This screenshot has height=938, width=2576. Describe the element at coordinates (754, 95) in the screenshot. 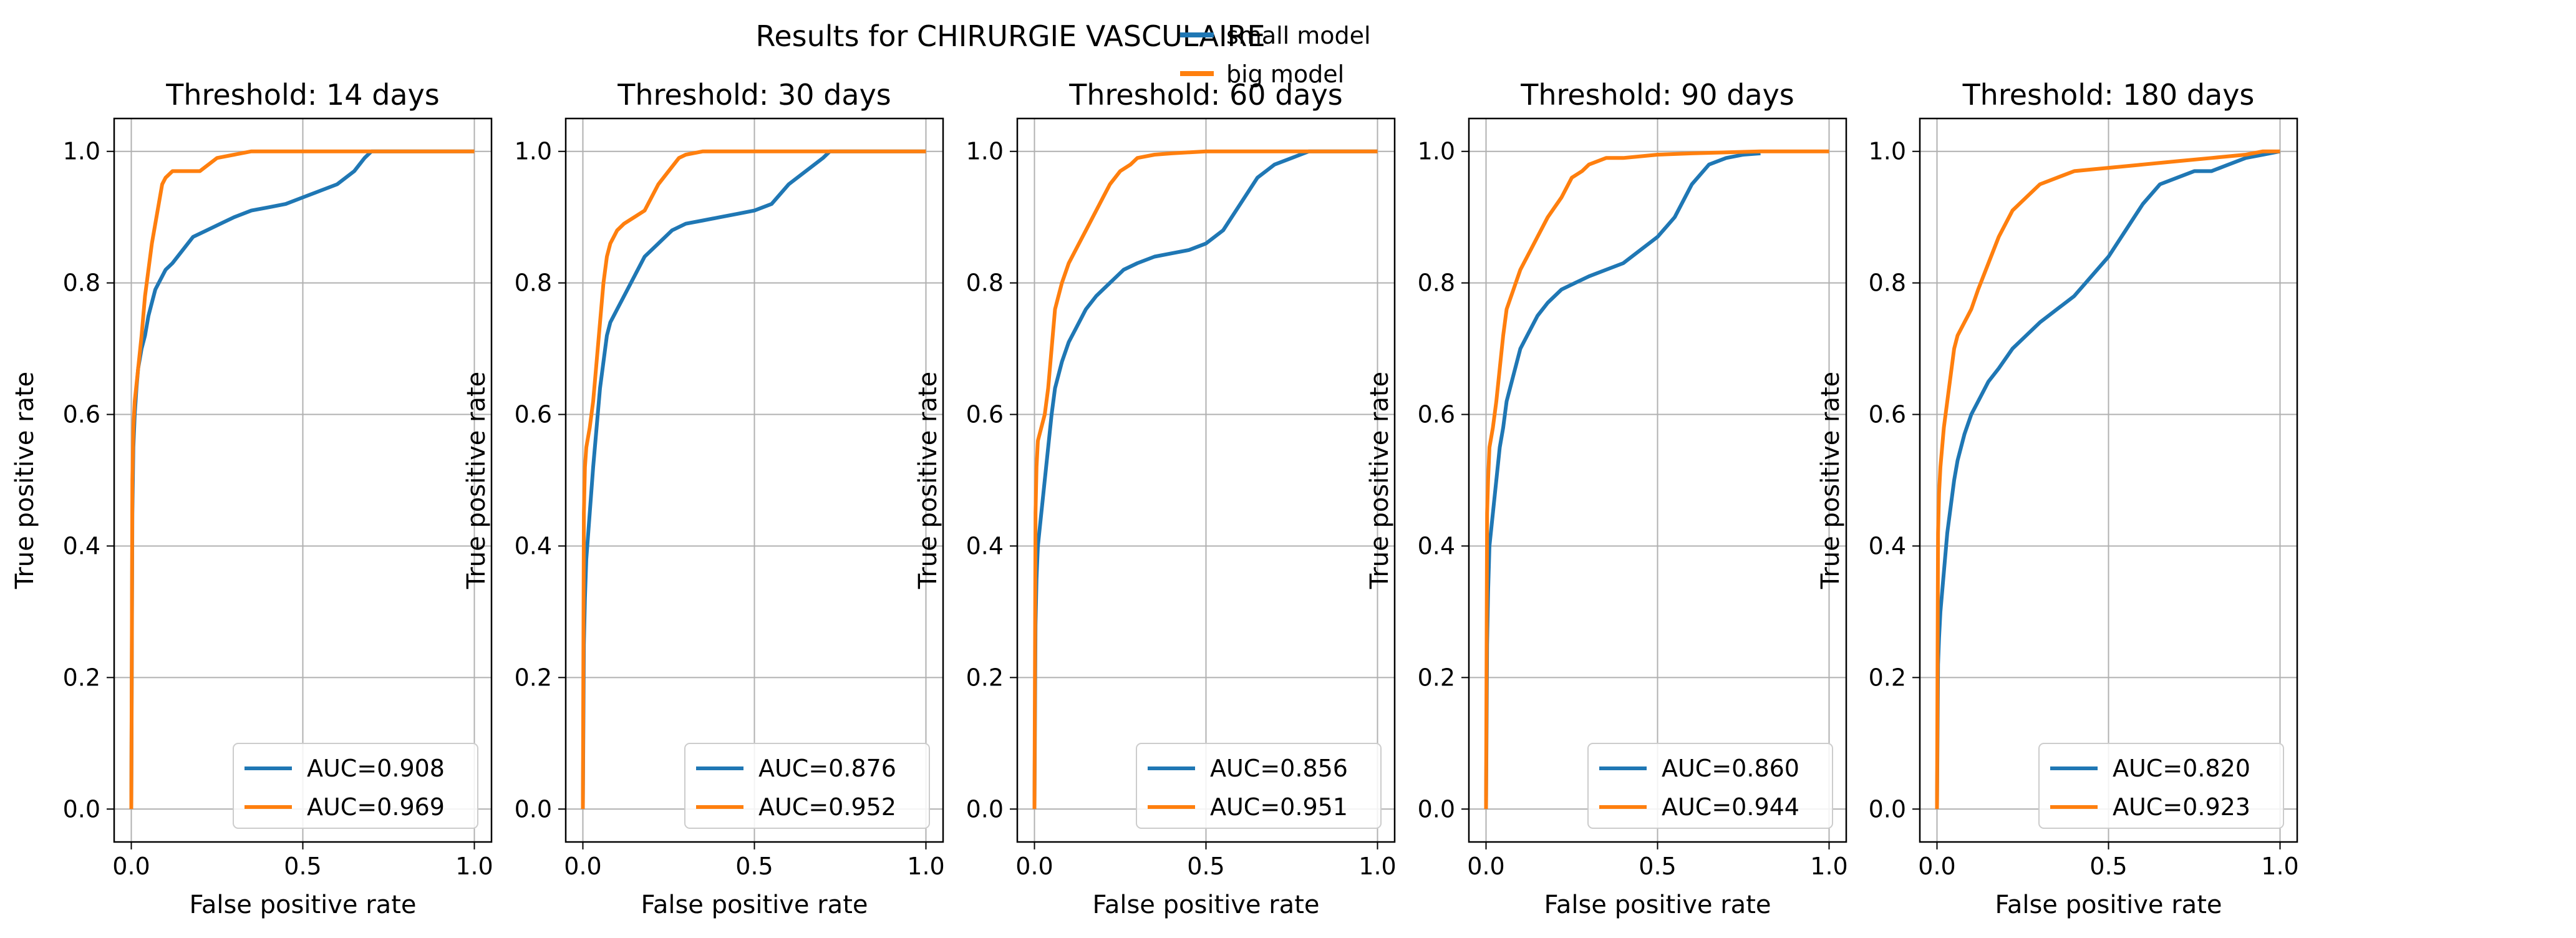

I see `subplot-title: Threshold: 30 days` at that location.